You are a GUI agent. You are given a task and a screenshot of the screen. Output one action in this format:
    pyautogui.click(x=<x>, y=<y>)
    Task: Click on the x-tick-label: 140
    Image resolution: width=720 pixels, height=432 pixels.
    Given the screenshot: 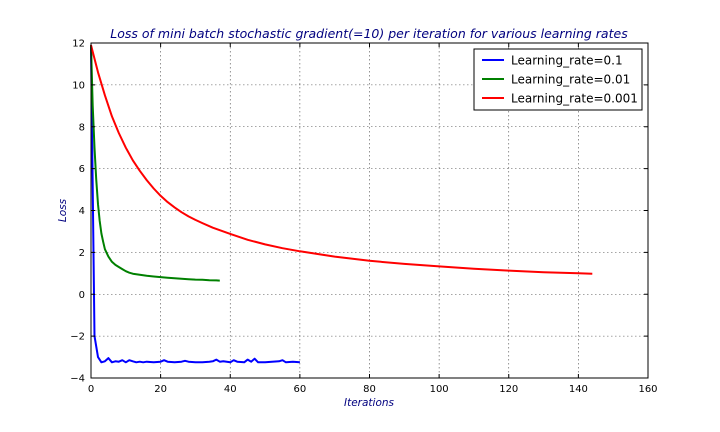 What is the action you would take?
    pyautogui.click(x=578, y=389)
    